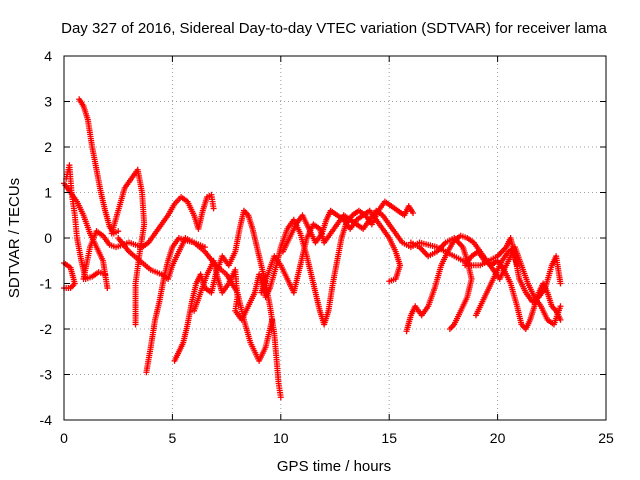 This screenshot has height=480, width=640. Describe the element at coordinates (48, 147) in the screenshot. I see `y-tick-label: 2` at that location.